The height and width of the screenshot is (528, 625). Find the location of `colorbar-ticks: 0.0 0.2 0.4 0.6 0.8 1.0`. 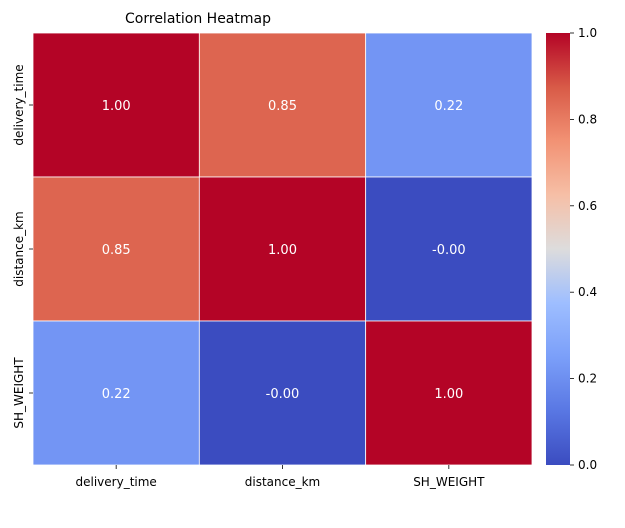

colorbar-ticks: 0.0 0.2 0.4 0.6 0.8 1.0 is located at coordinates (583, 249).